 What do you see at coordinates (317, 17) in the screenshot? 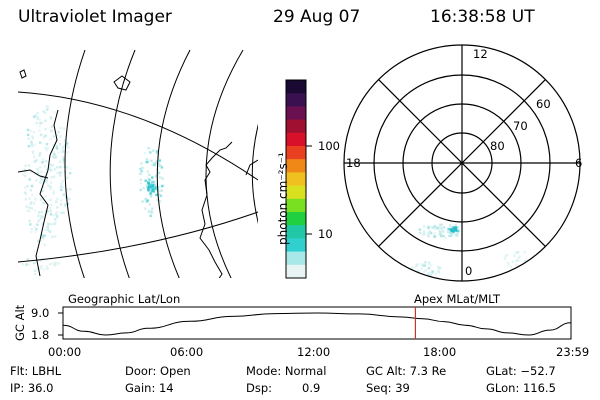
I see `date-label: 29 Aug 07` at bounding box center [317, 17].